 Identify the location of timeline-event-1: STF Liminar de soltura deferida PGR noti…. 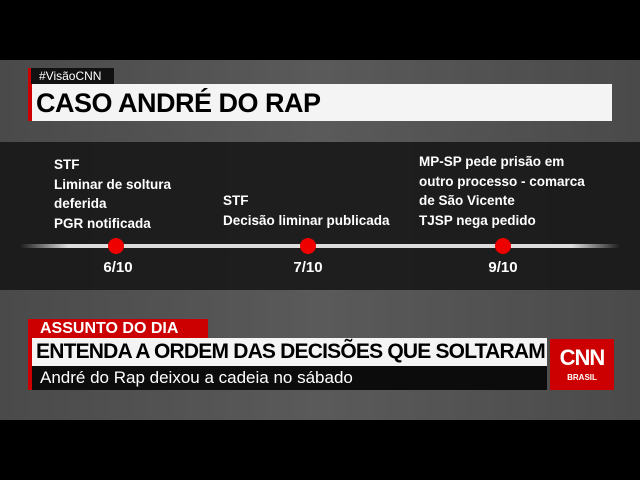
(112, 194).